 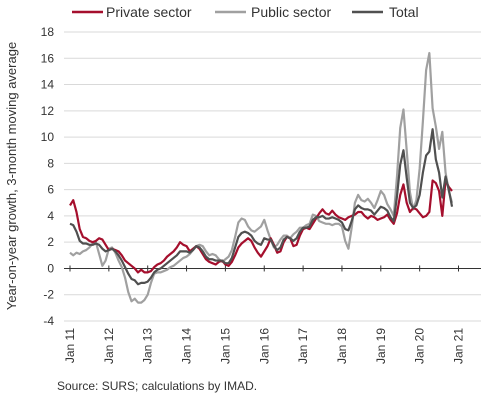 What do you see at coordinates (50, 190) in the screenshot?
I see `y-tick-label: 6` at bounding box center [50, 190].